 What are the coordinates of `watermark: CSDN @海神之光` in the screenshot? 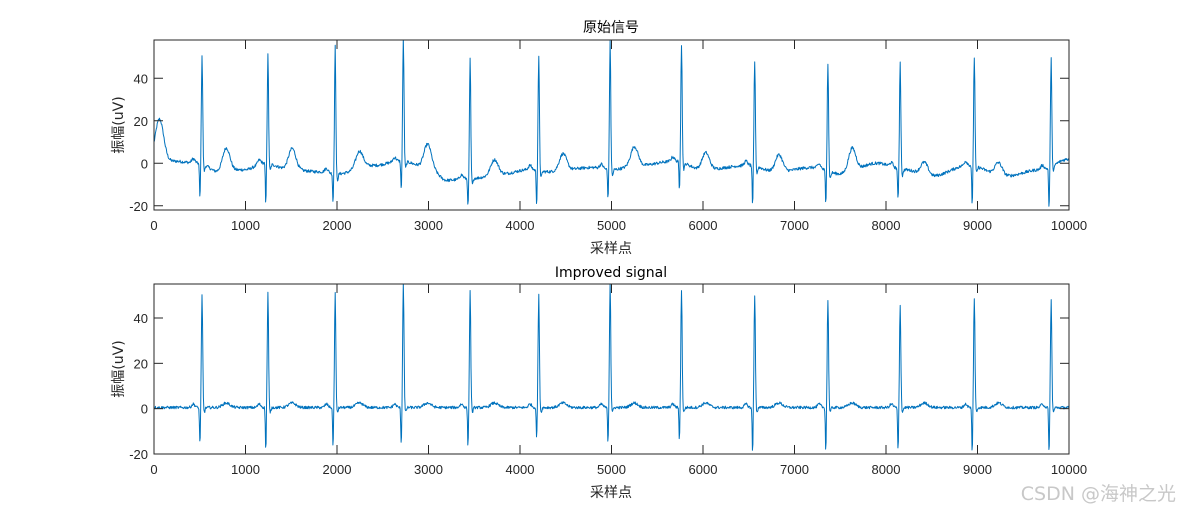 It's located at (1098, 494).